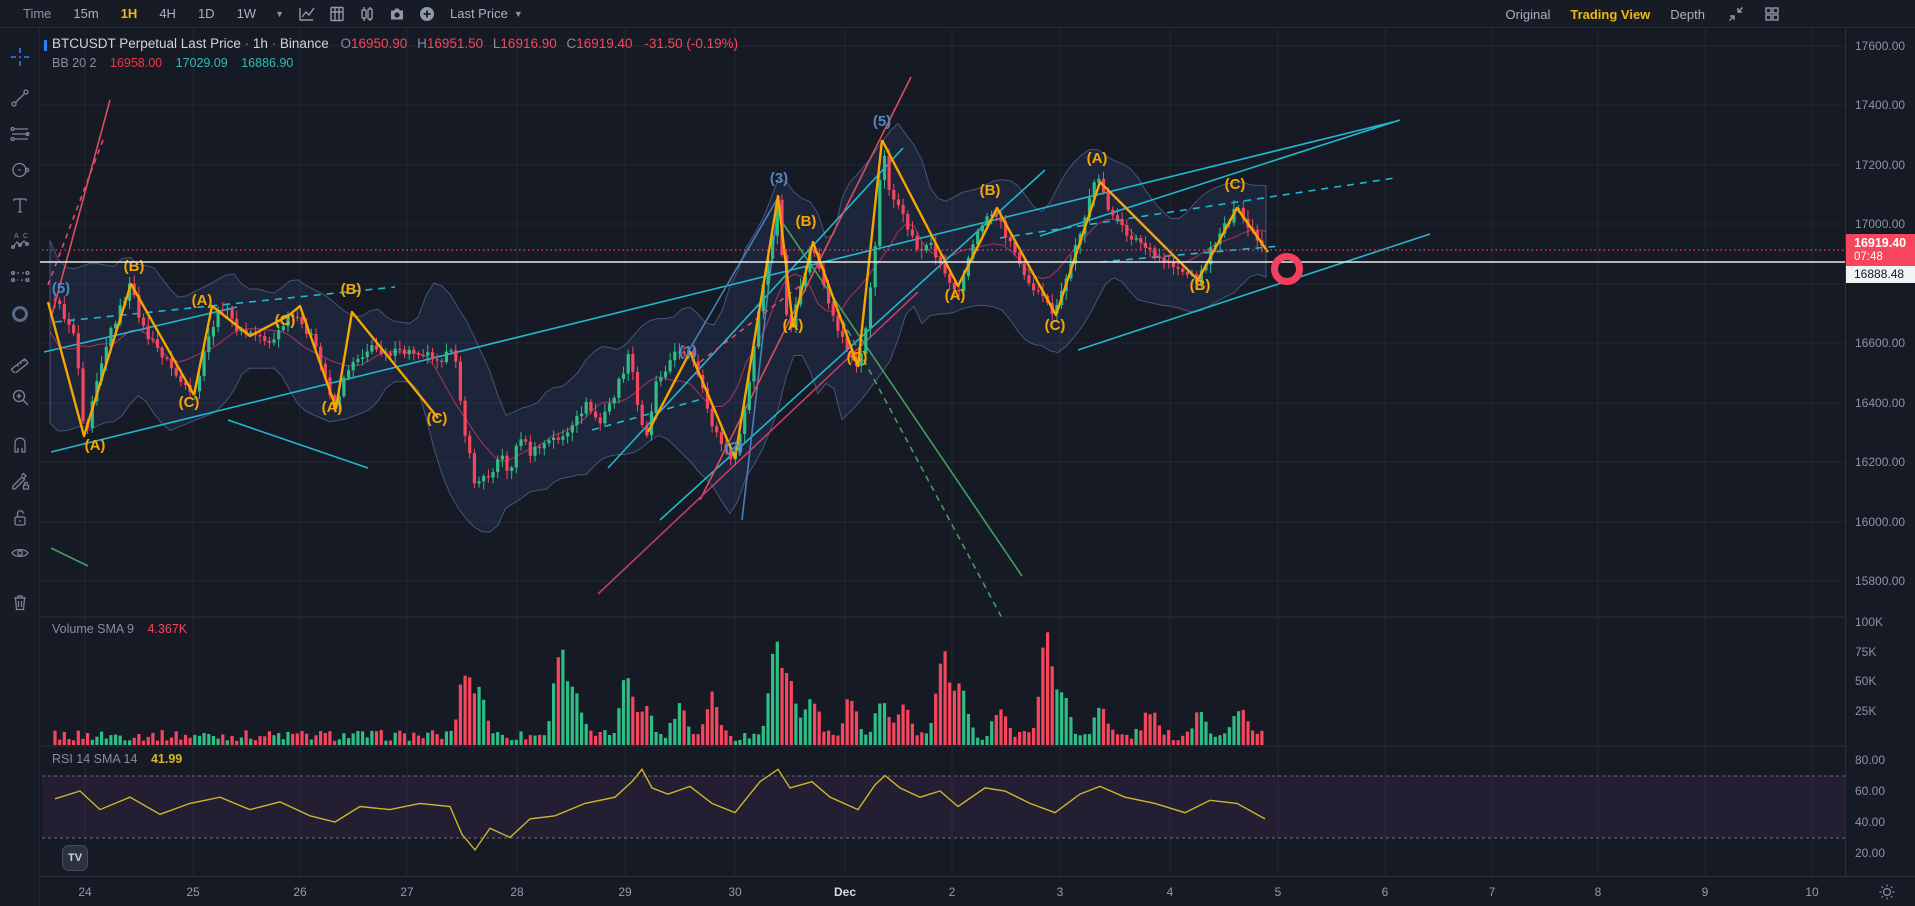 The width and height of the screenshot is (1915, 906). What do you see at coordinates (779, 178) in the screenshot?
I see `wave-label: (3)` at bounding box center [779, 178].